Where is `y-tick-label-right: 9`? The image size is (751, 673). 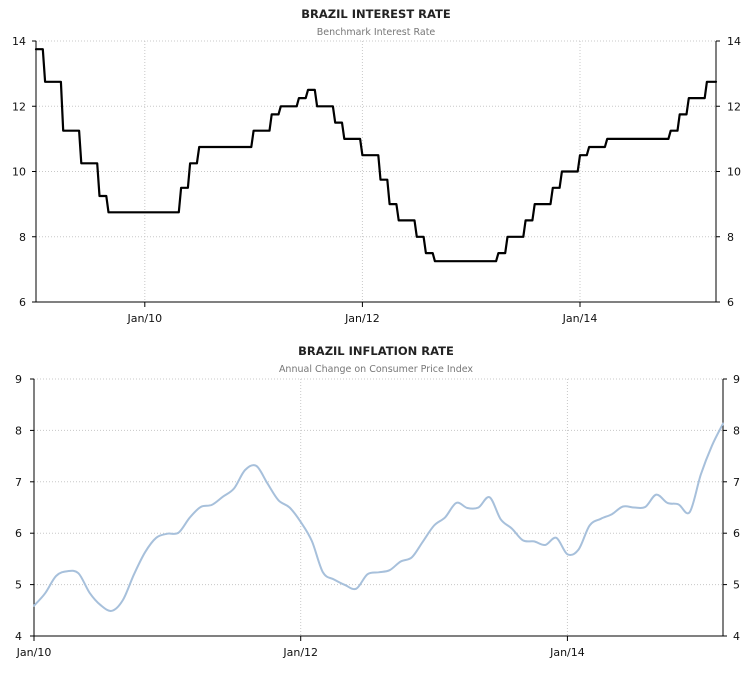 y-tick-label-right: 9 is located at coordinates (736, 379).